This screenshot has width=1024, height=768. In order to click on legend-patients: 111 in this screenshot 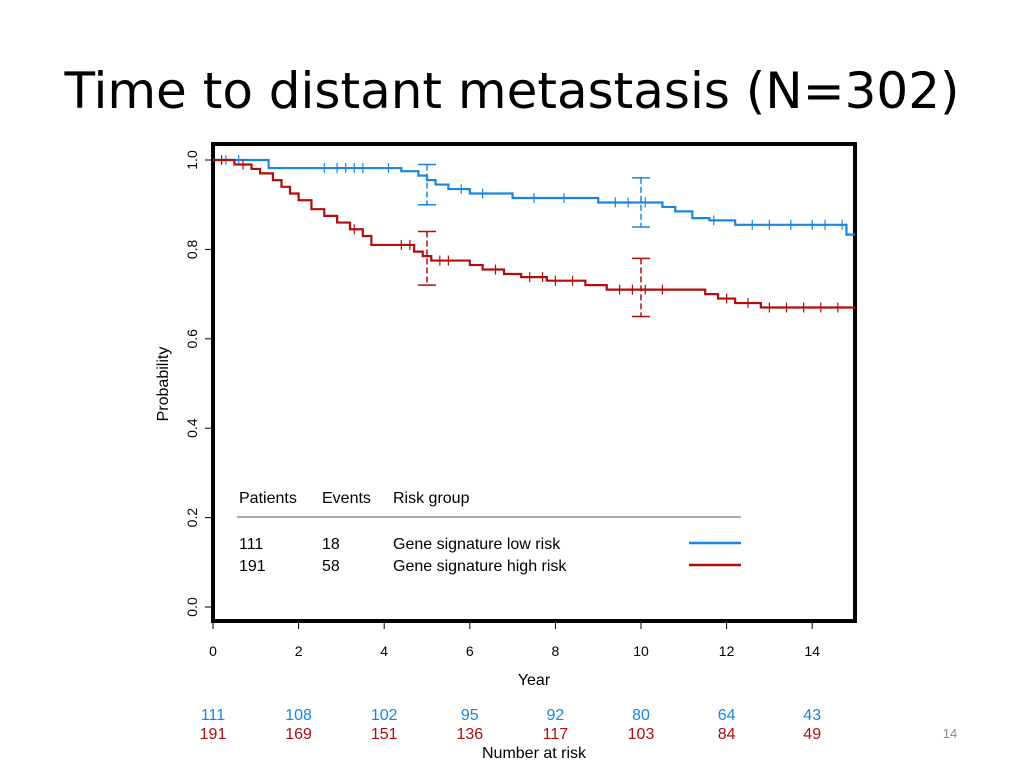, I will do `click(251, 544)`.